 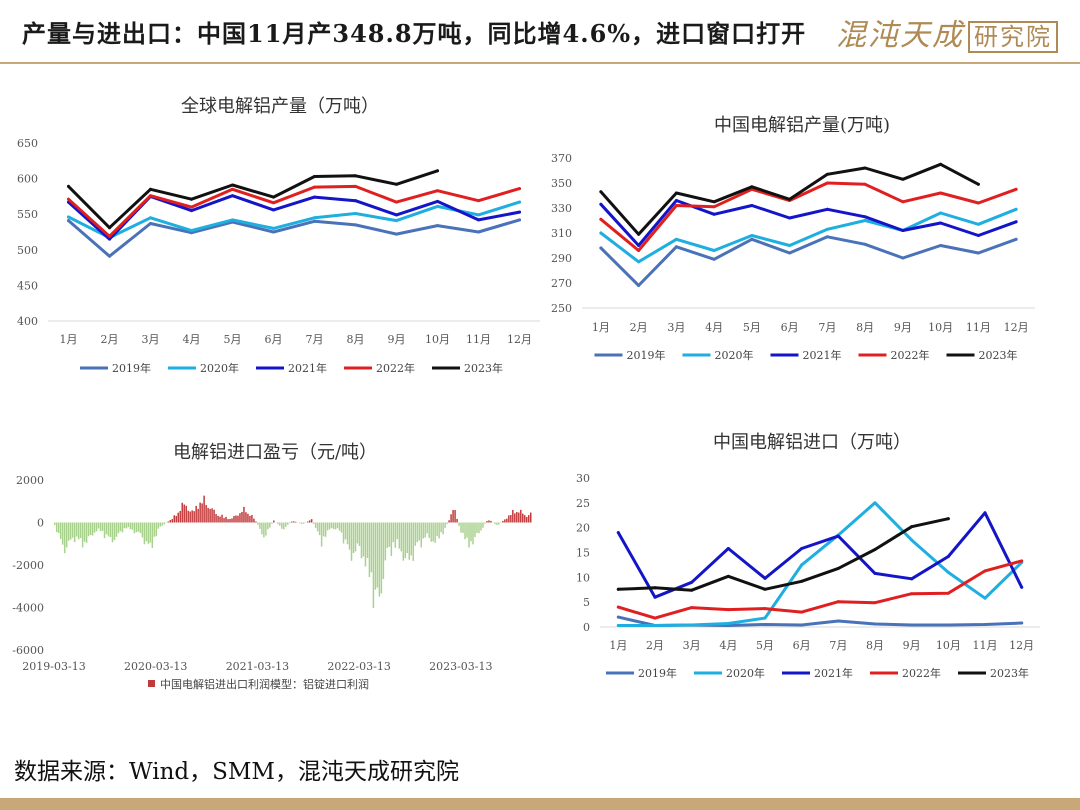 I want to click on legend-label: 2019年, so click(x=131, y=368).